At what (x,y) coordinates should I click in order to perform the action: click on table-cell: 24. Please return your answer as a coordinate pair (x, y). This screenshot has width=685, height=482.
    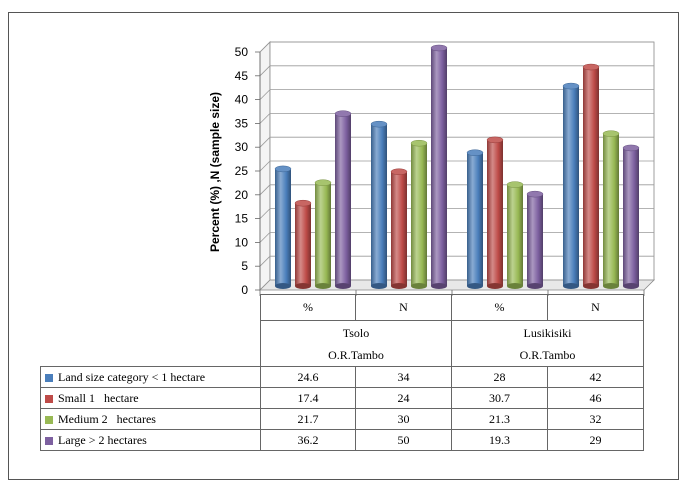
    Looking at the image, I should click on (403, 398).